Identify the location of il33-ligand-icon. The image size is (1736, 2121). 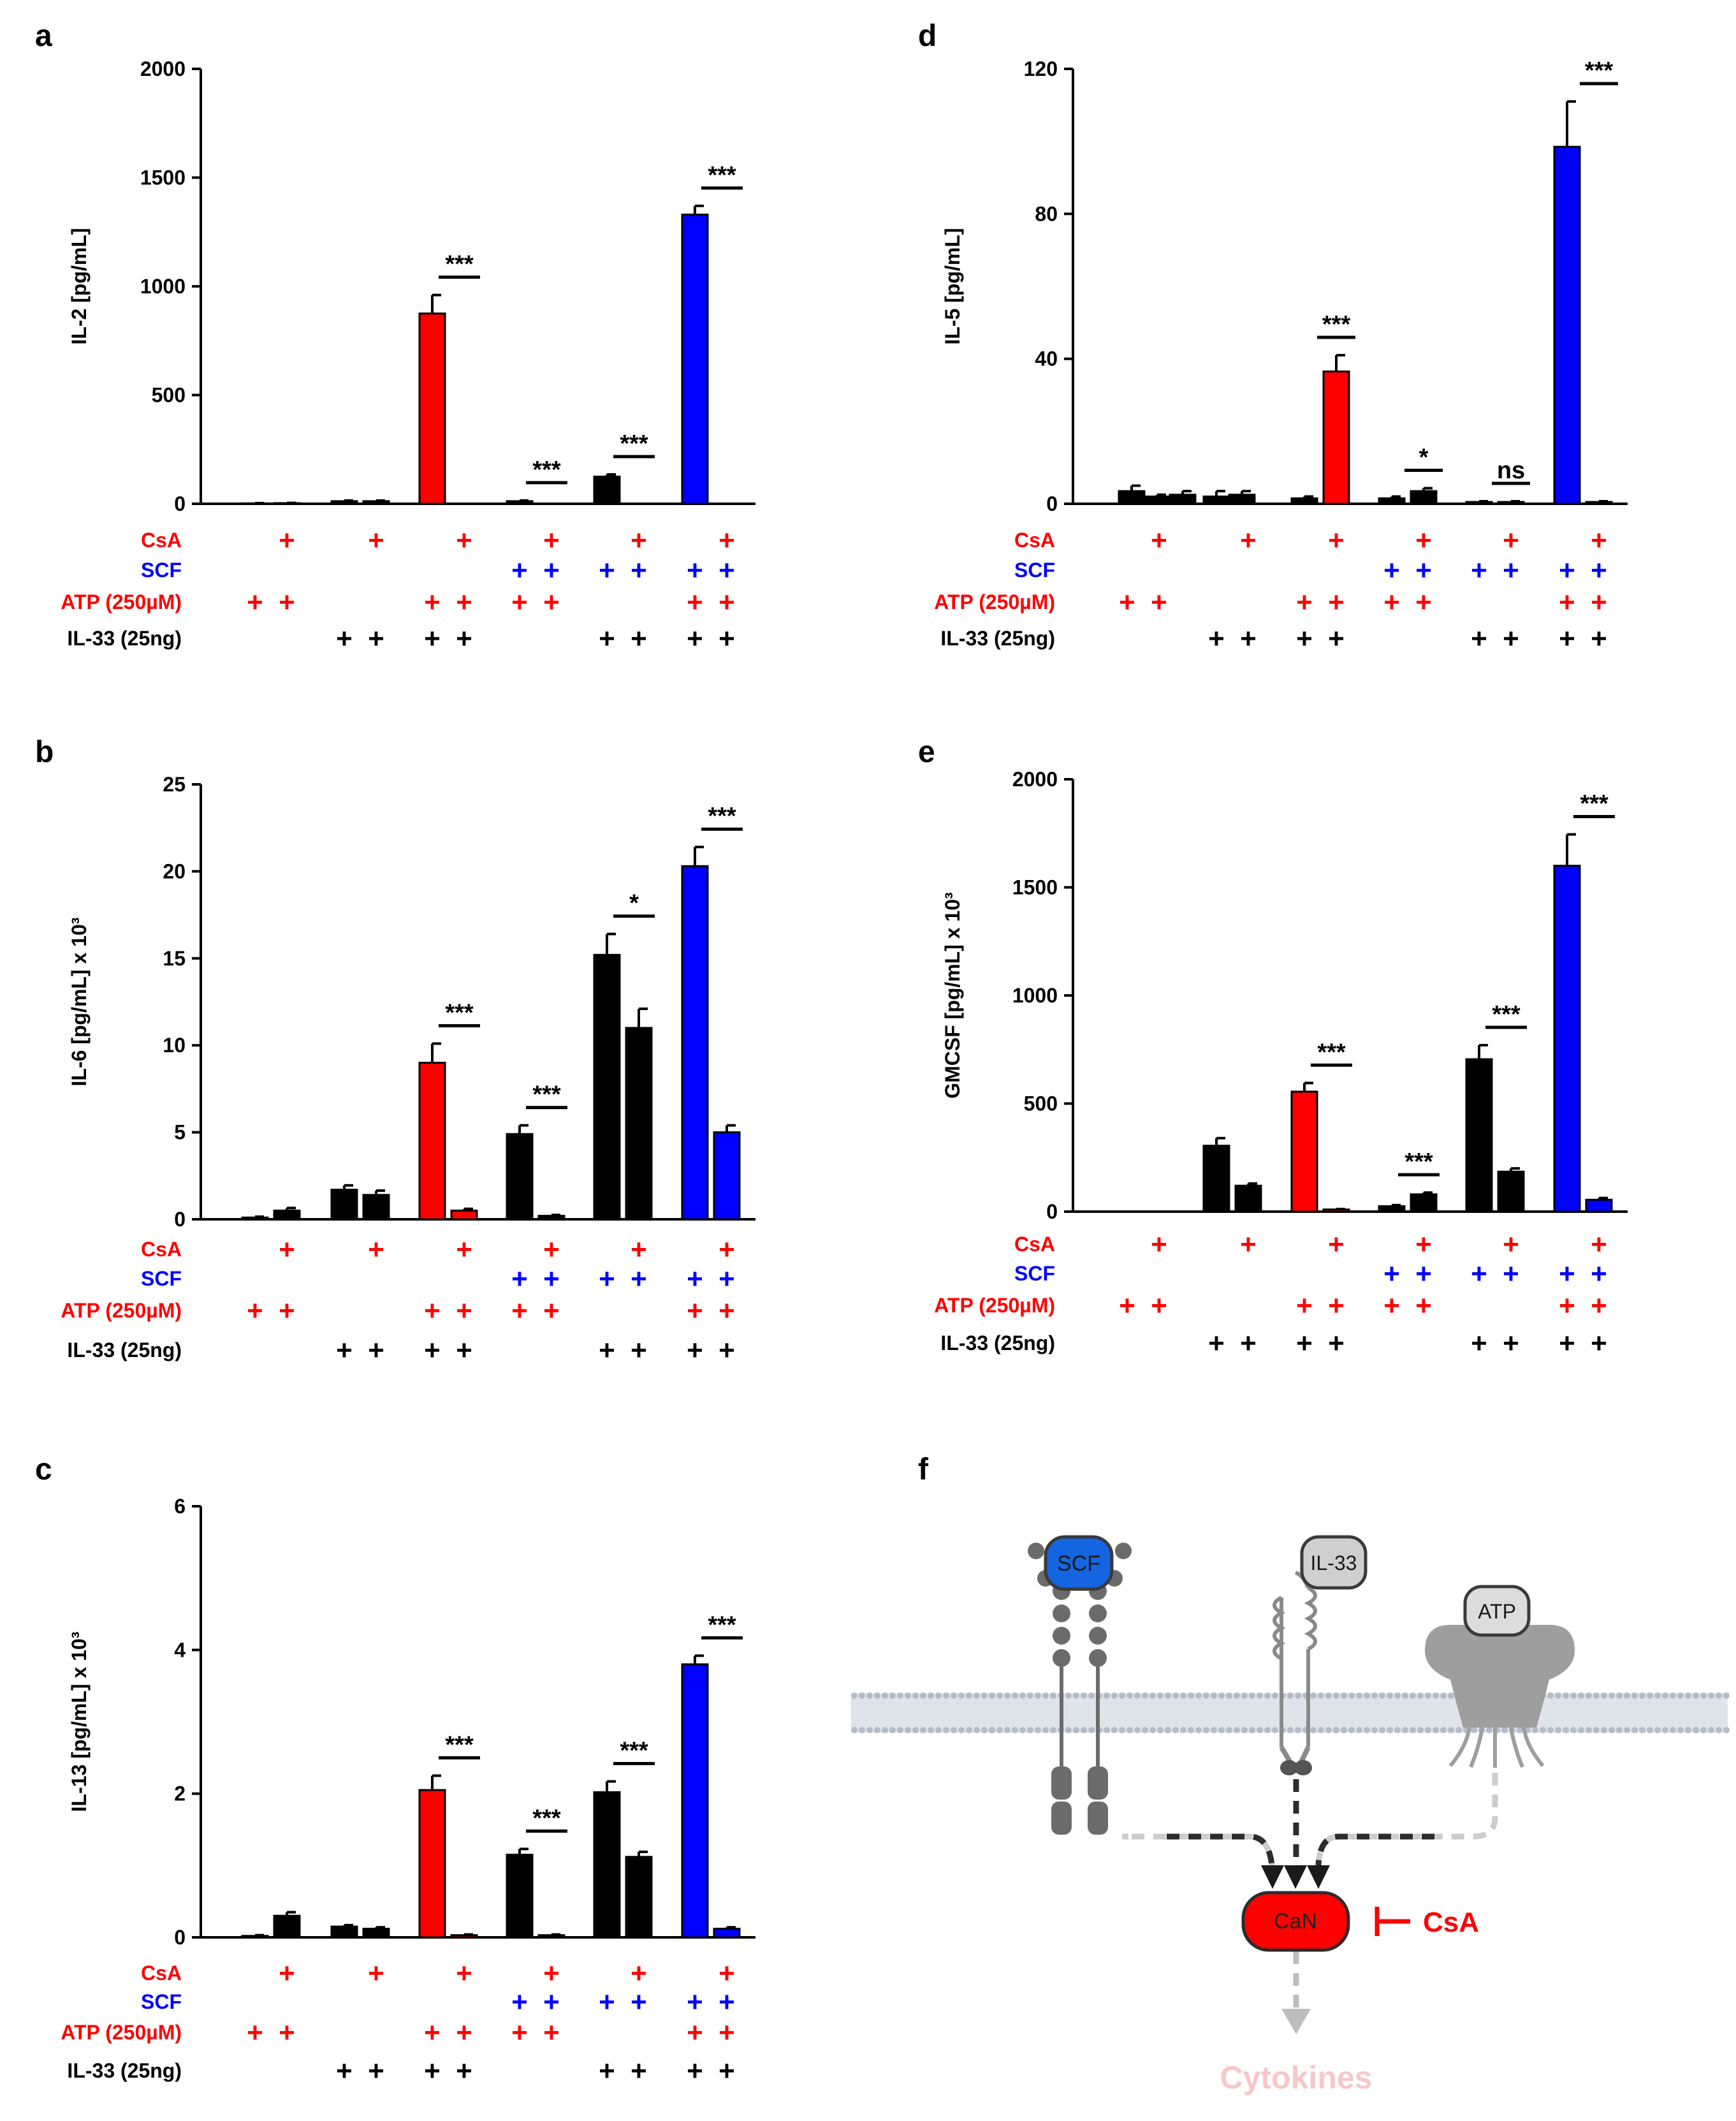
(1334, 1563).